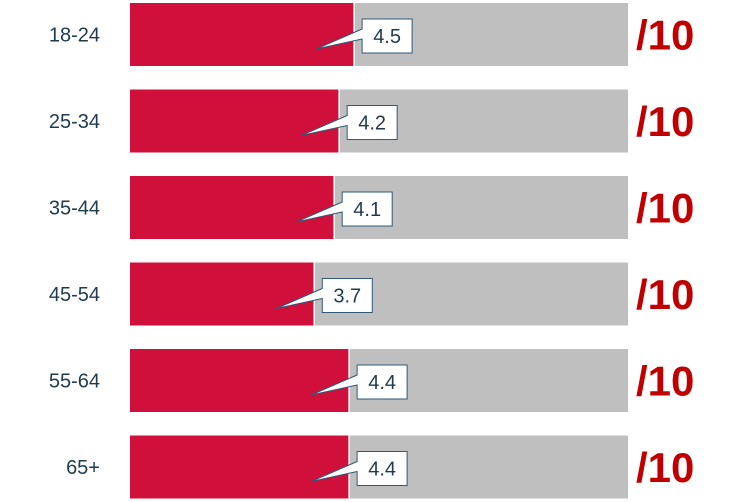  What do you see at coordinates (74, 209) in the screenshot?
I see `category-label: 35-44` at bounding box center [74, 209].